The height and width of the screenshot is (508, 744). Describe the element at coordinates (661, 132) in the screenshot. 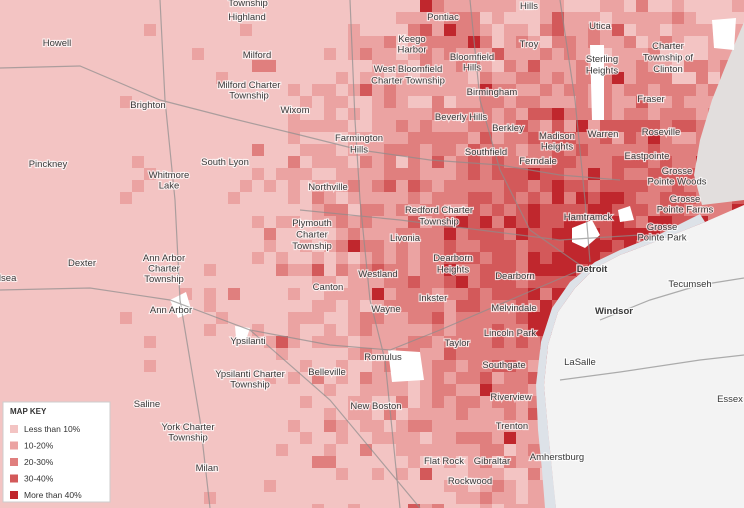

I see `place-label: Roseville` at that location.